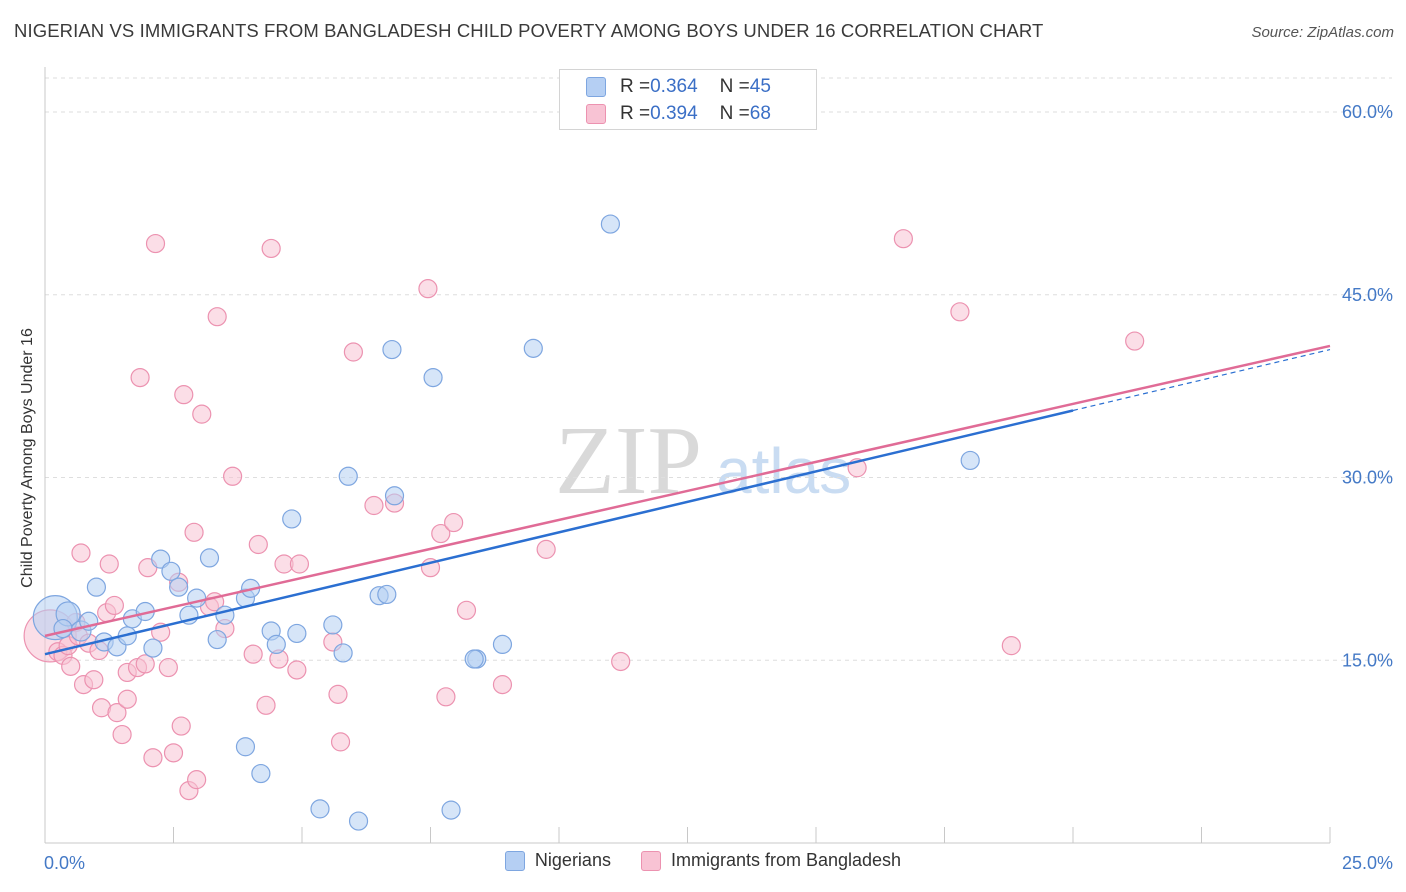 This screenshot has width=1406, height=892. Describe the element at coordinates (786, 860) in the screenshot. I see `legend-label-bangladesh: Immigrants from Bangladesh` at that location.